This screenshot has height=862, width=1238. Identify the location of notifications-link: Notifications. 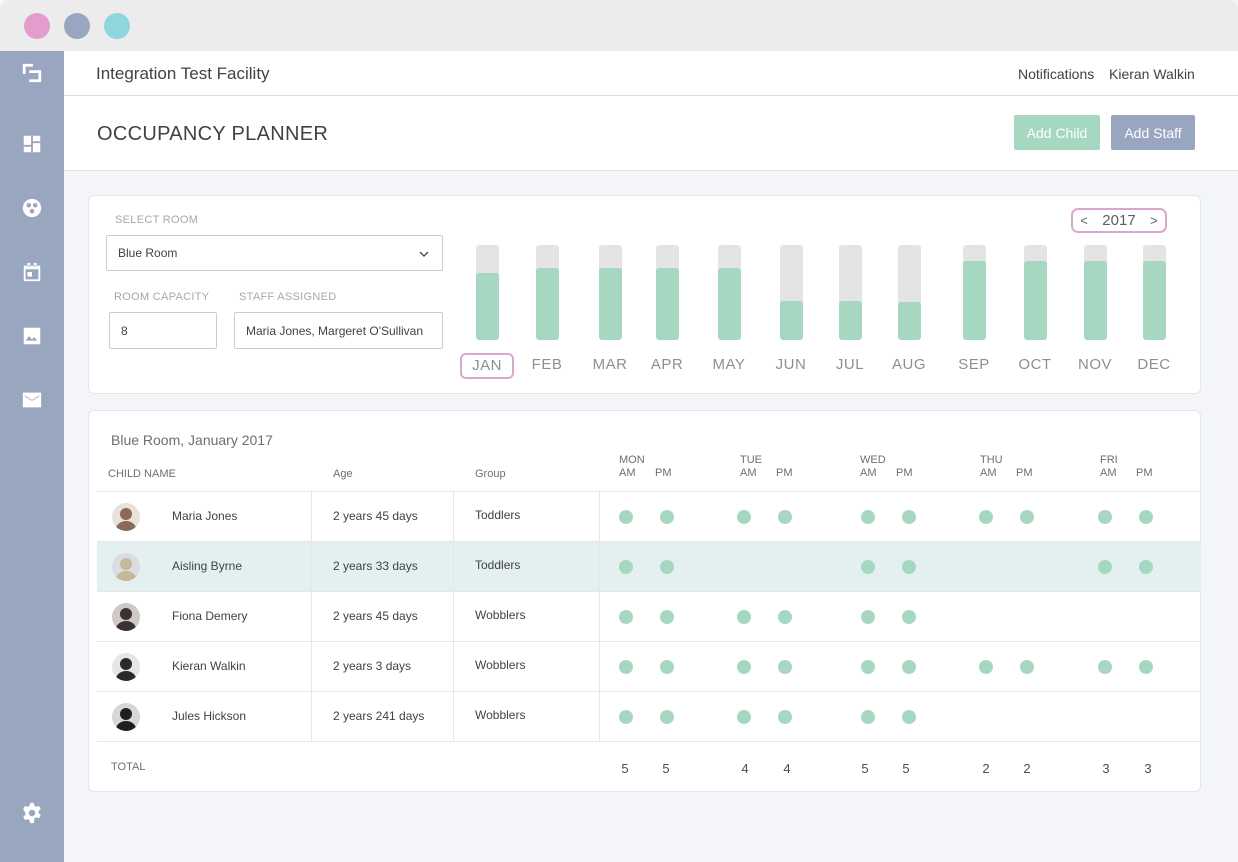
(1056, 74).